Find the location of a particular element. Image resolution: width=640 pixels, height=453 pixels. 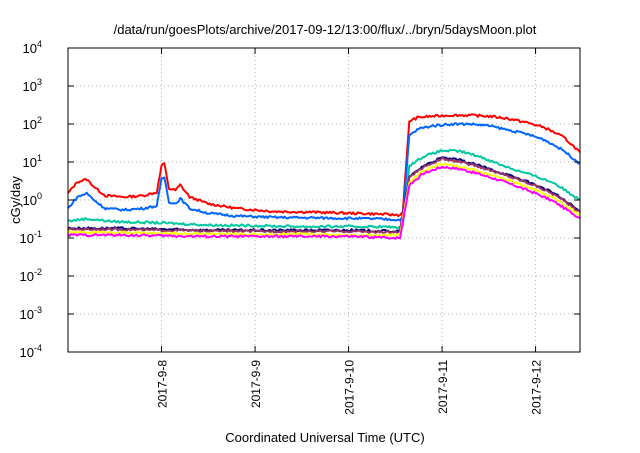

y-tick-label: 10¹ is located at coordinates (32, 161).